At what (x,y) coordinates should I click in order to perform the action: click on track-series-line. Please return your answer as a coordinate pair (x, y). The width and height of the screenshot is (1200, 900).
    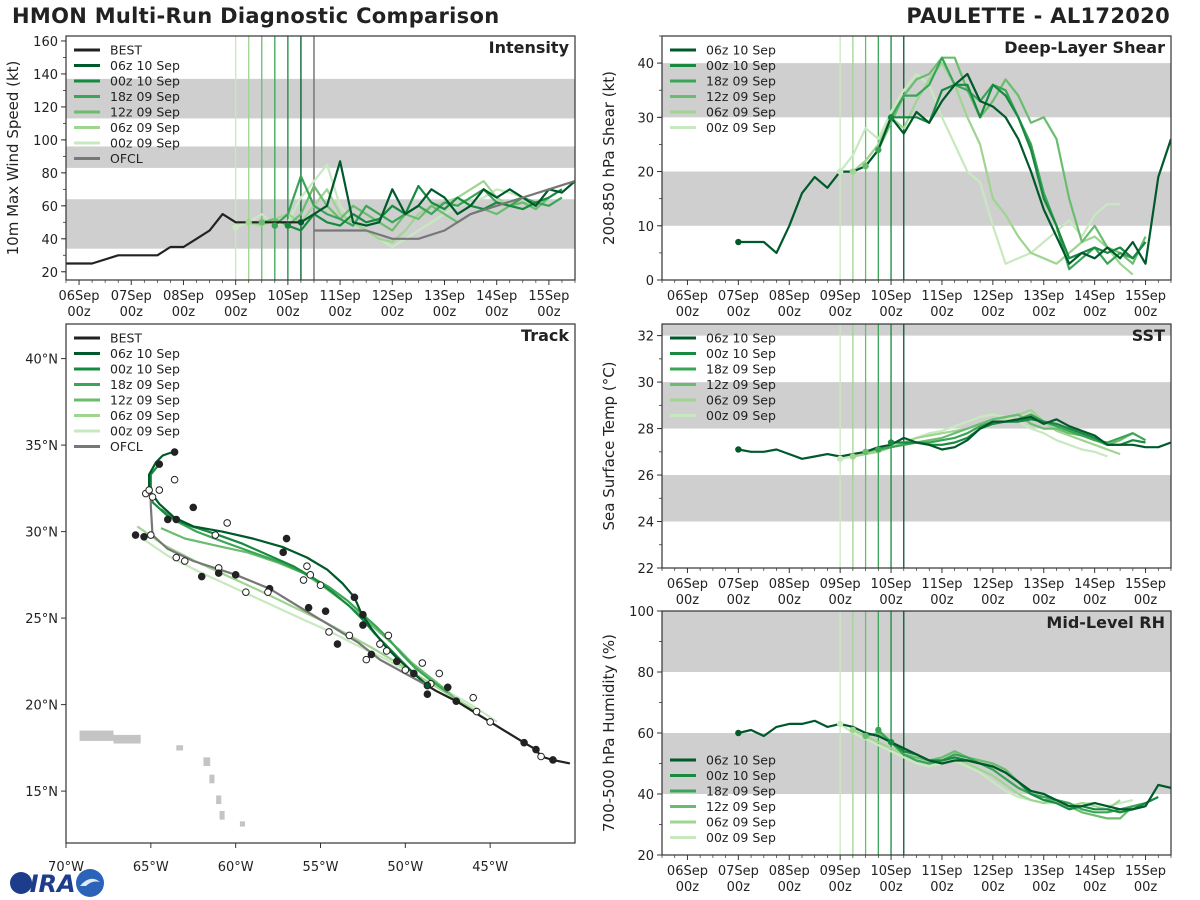
    Looking at the image, I should click on (319, 630).